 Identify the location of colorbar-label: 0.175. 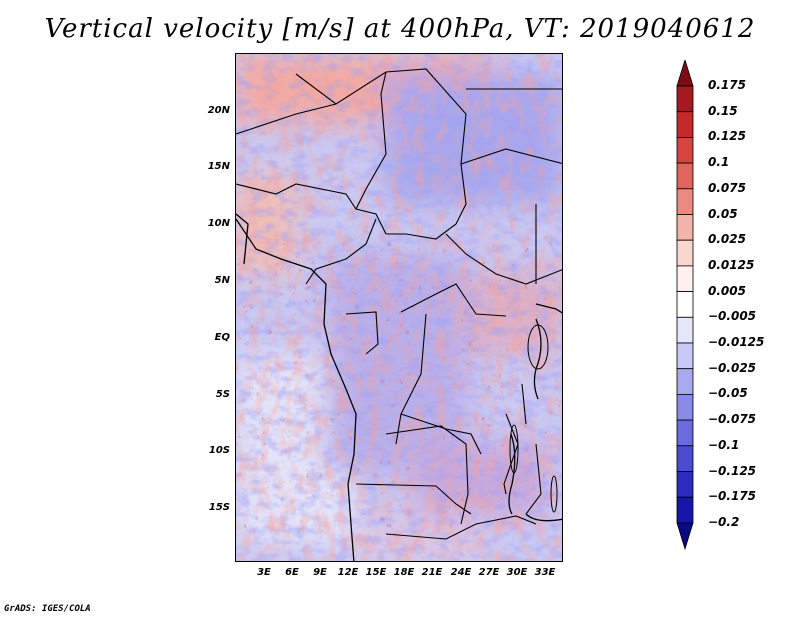
(727, 85).